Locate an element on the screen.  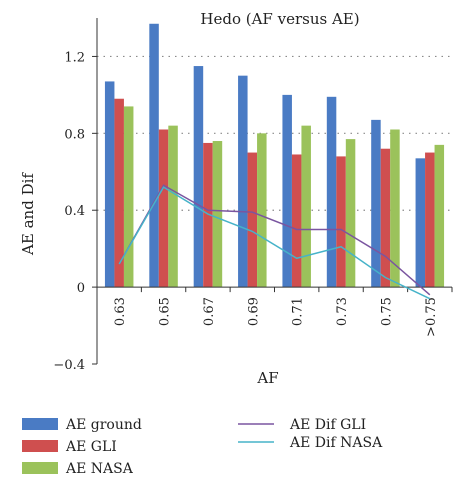
x-tick-label: >0.75 is located at coordinates (431, 317).